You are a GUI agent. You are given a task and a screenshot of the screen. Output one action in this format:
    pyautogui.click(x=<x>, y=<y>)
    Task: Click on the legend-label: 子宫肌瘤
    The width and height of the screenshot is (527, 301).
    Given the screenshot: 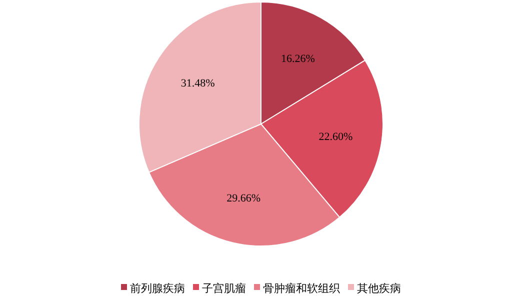 What is the action you would take?
    pyautogui.click(x=224, y=288)
    